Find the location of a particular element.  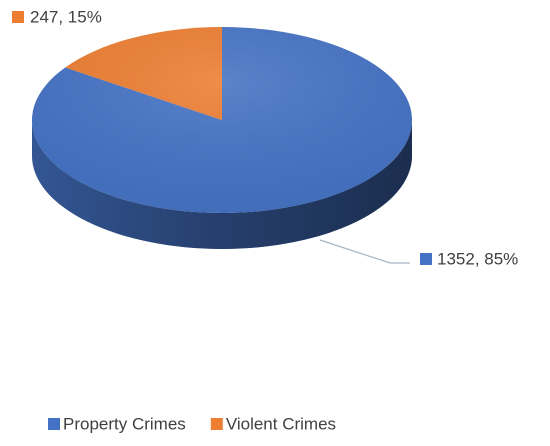

legend-label: Property Crimes is located at coordinates (124, 423).